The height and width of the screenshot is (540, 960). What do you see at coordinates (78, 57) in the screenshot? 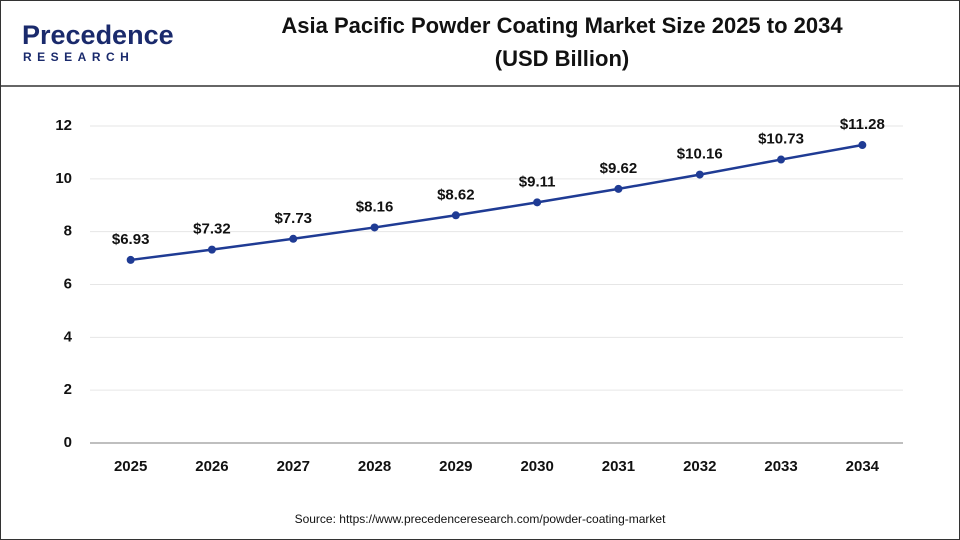
I see `logo-tagline: RESEARCH` at bounding box center [78, 57].